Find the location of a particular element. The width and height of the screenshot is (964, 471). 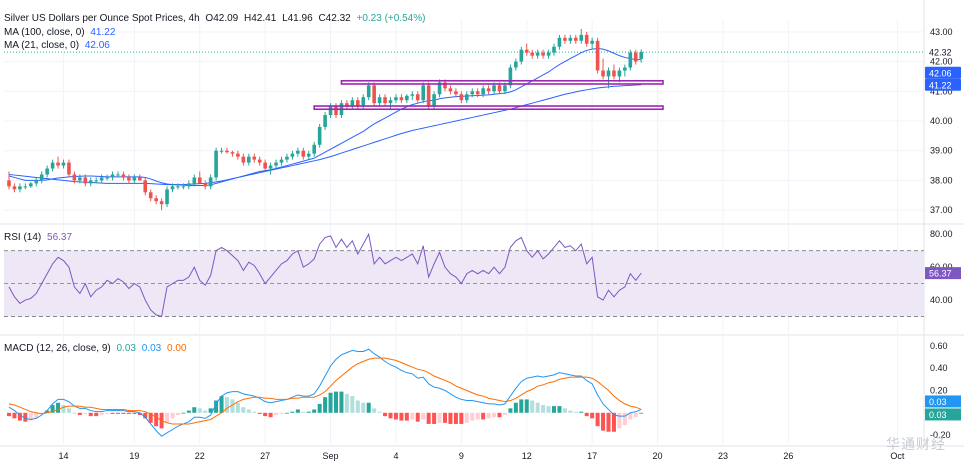

x-tick-label: 26 is located at coordinates (788, 456).